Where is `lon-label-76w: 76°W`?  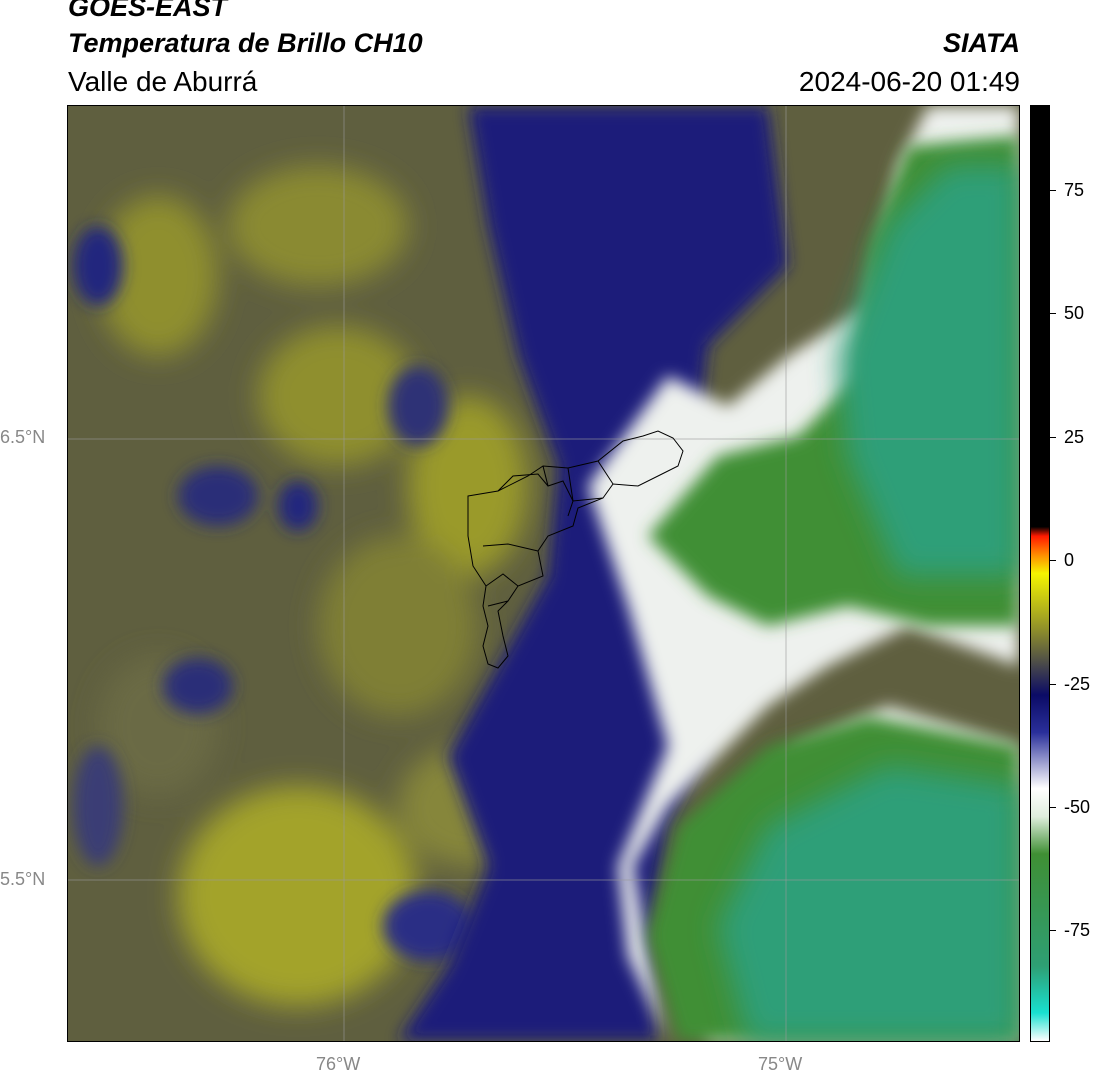
lon-label-76w: 76°W is located at coordinates (338, 1064).